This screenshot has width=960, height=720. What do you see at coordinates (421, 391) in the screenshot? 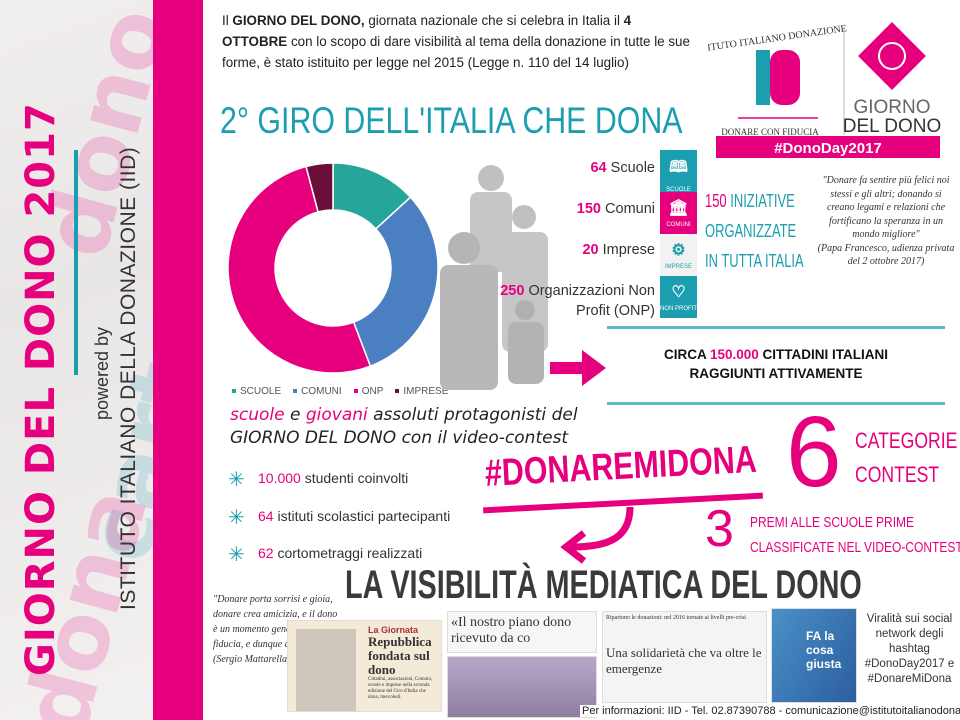
I see `legend-item-imprese: IMPRESE` at bounding box center [421, 391].